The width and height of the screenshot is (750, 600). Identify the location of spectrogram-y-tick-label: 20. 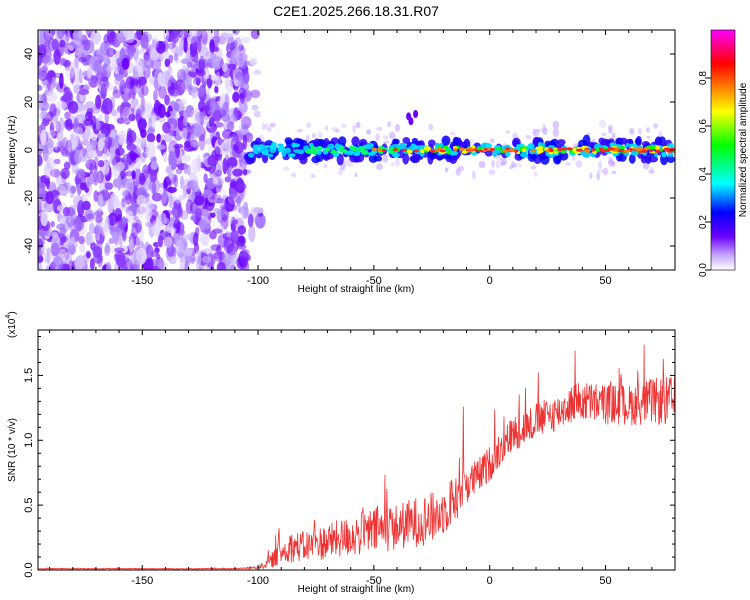
(29, 102).